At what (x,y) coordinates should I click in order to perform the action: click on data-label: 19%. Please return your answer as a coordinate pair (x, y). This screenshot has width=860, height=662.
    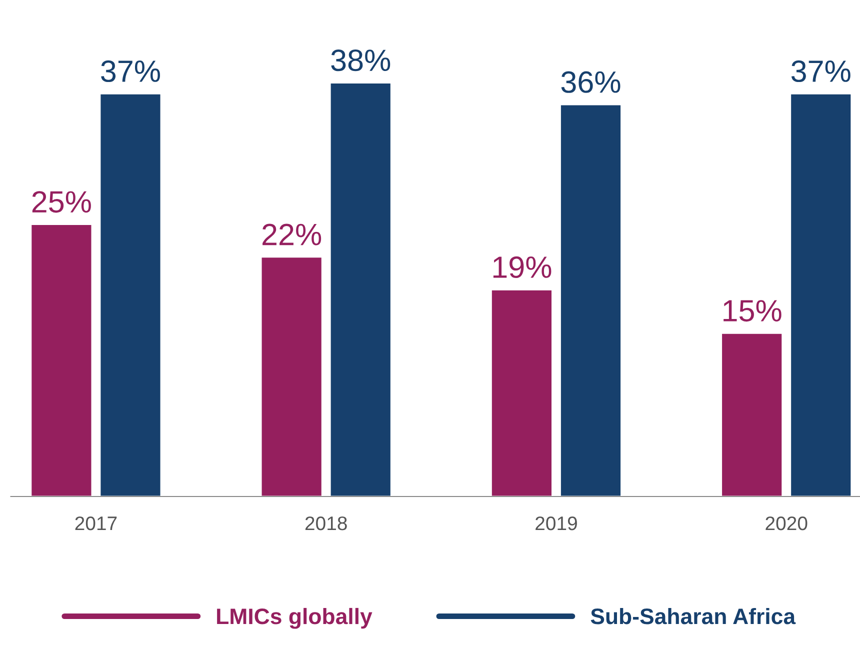
    Looking at the image, I should click on (522, 267).